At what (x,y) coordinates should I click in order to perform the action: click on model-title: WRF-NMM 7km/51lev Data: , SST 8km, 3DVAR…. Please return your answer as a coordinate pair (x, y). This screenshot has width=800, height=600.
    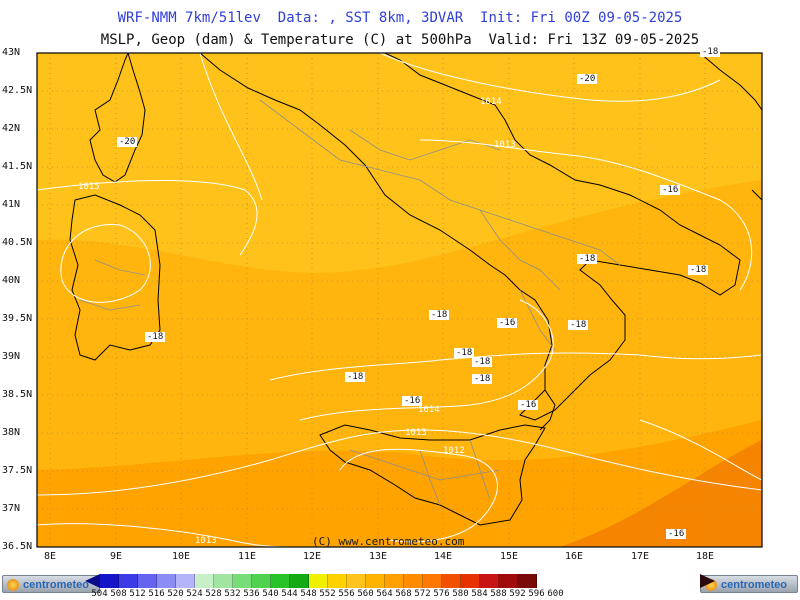
    Looking at the image, I should click on (400, 18).